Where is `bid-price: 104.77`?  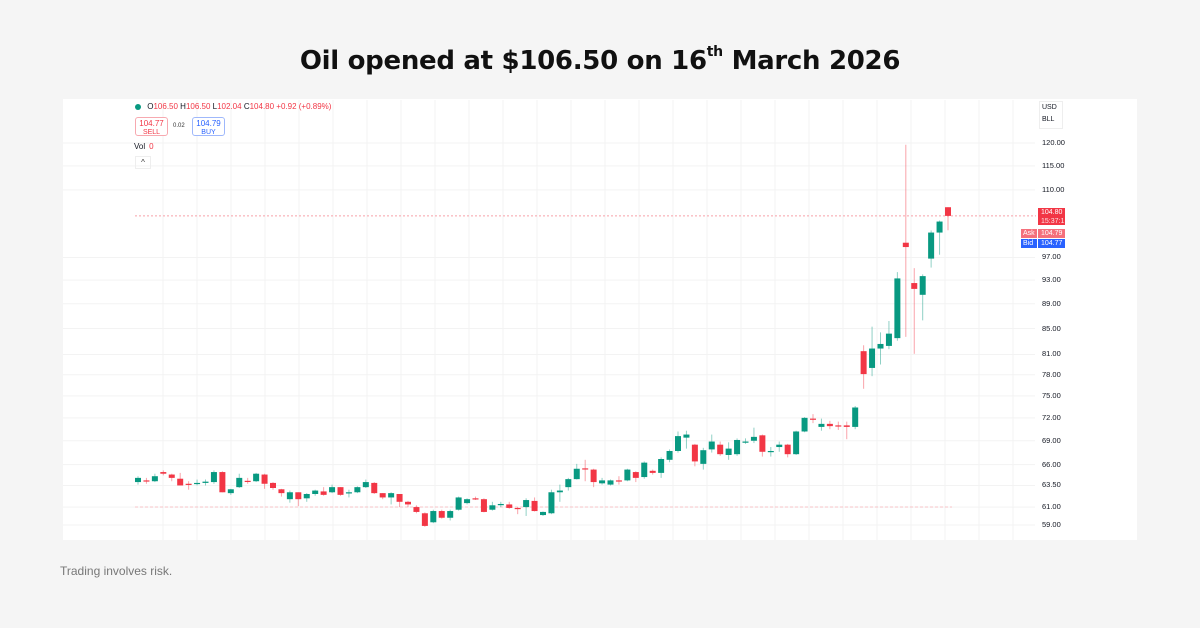 bid-price: 104.77 is located at coordinates (1051, 243).